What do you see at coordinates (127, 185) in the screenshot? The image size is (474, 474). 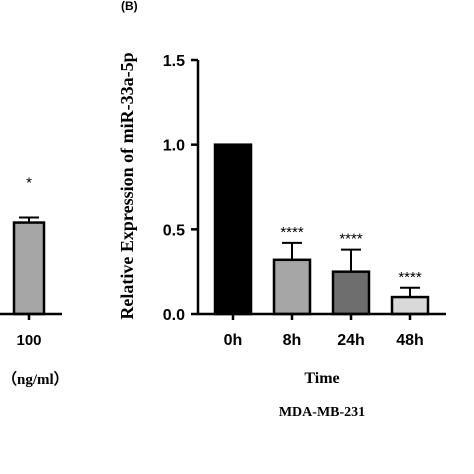 I see `y-axis-label: Relative Expression of miR-33a-5p` at bounding box center [127, 185].